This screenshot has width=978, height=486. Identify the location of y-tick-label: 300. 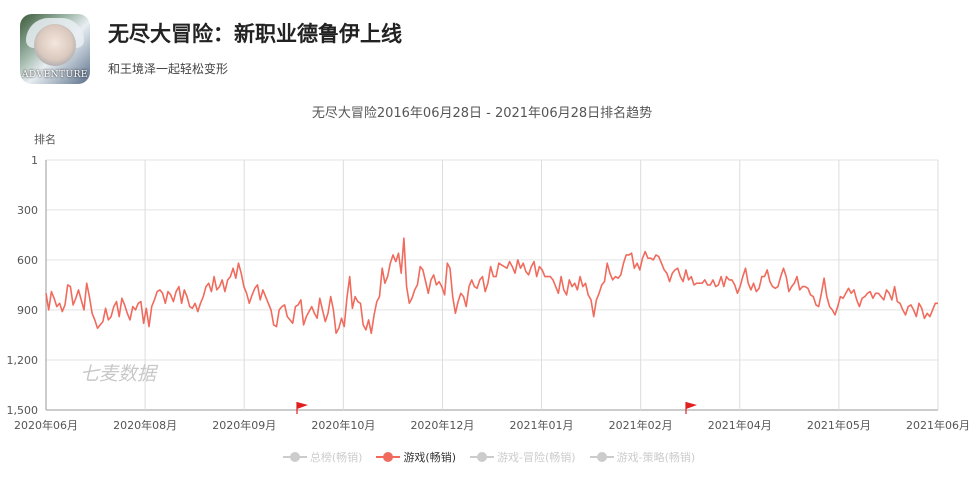
(27, 210).